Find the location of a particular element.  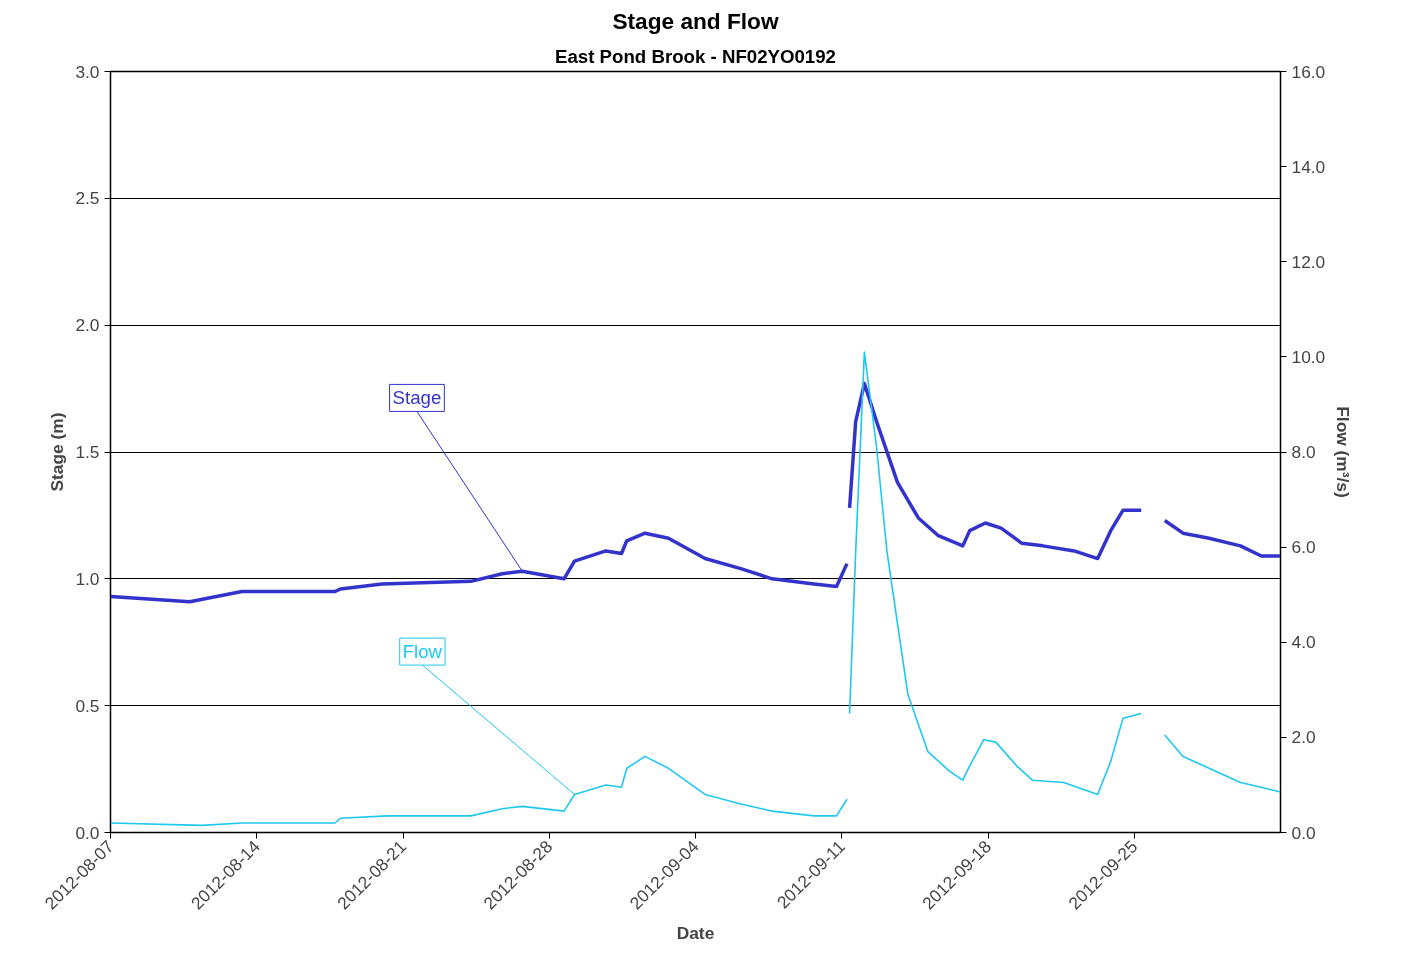

y-tick-label: 2.5 is located at coordinates (87, 198).